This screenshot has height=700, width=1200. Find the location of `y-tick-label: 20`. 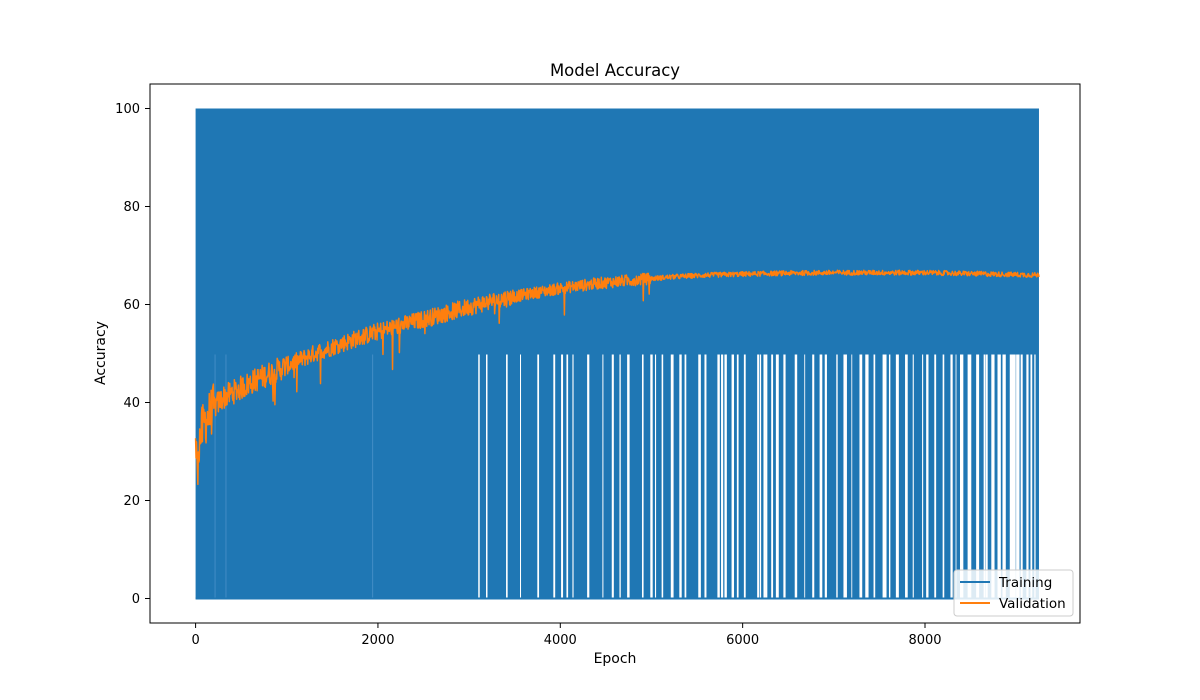

y-tick-label: 20 is located at coordinates (131, 501).